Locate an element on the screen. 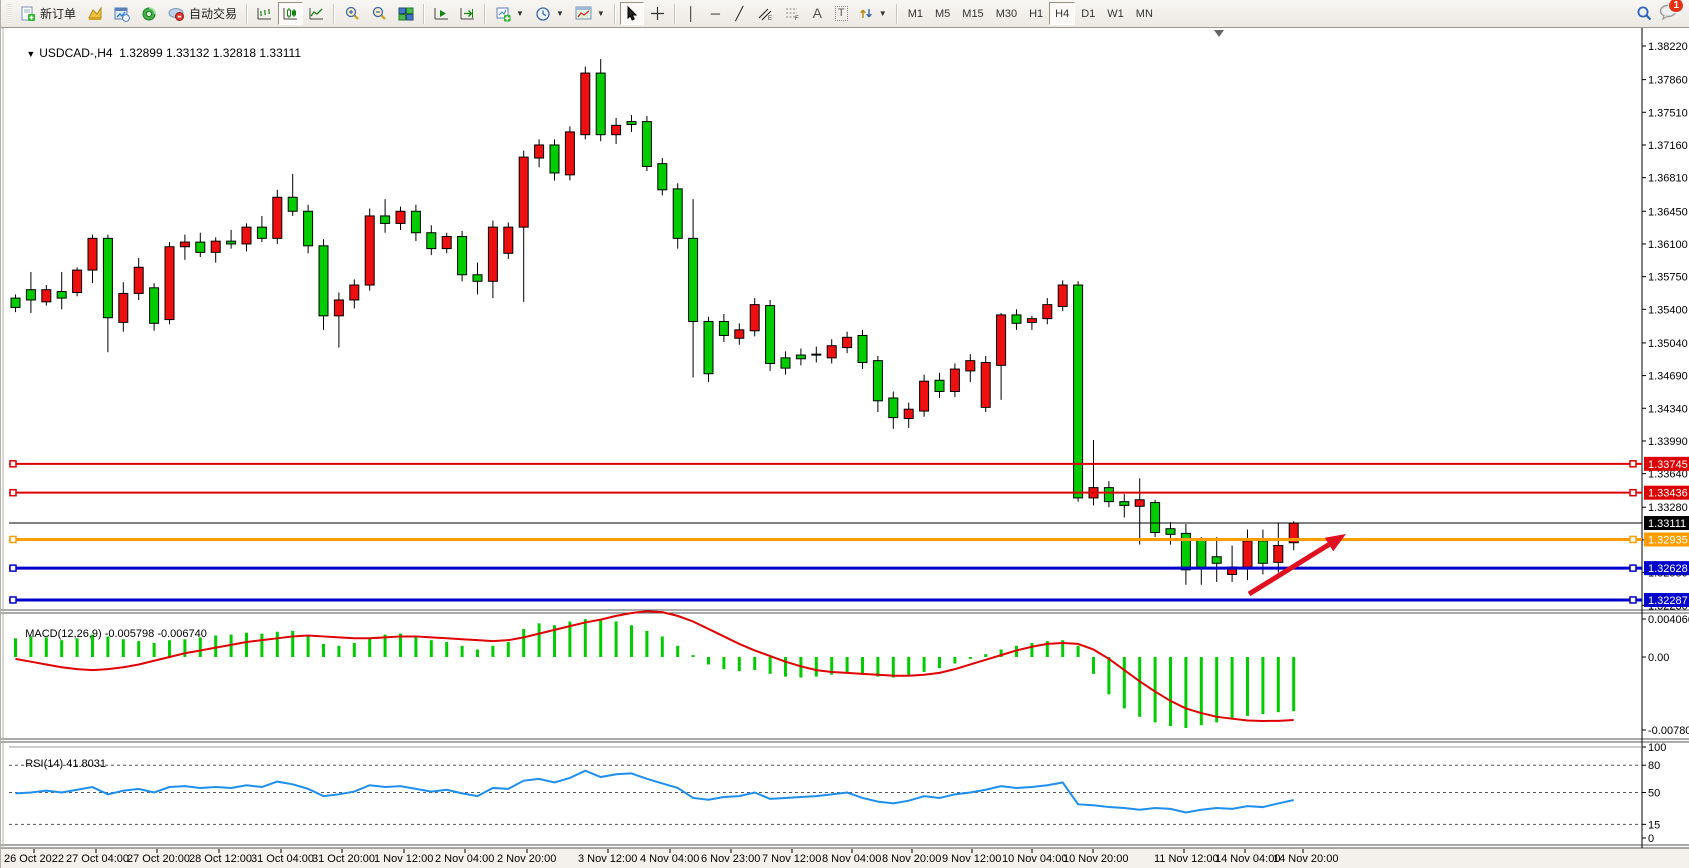 This screenshot has height=868, width=1689. market-watch-button is located at coordinates (122, 13).